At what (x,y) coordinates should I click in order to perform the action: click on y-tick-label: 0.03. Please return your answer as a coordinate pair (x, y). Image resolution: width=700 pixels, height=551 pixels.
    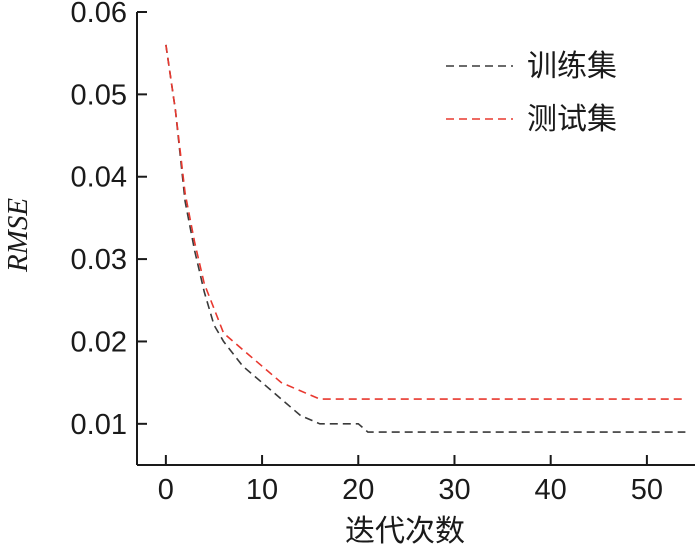
    Looking at the image, I should click on (99, 260).